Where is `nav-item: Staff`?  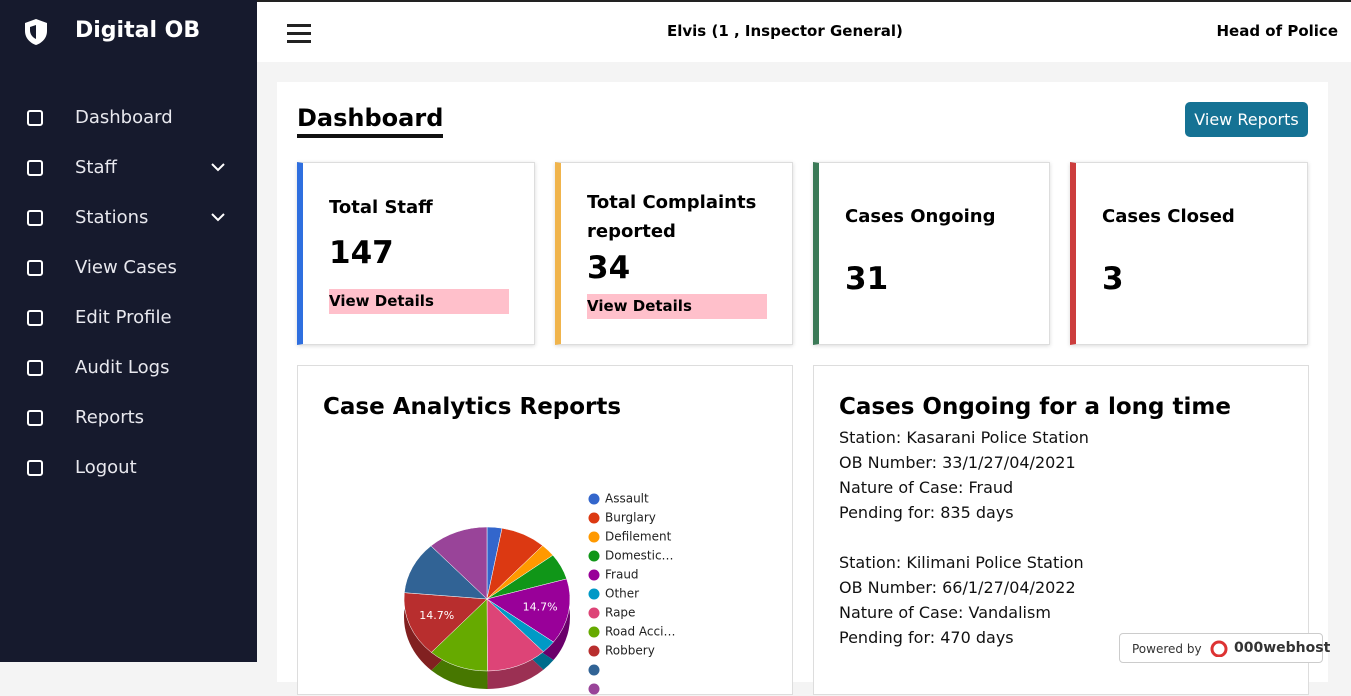 nav-item: Staff is located at coordinates (128, 168).